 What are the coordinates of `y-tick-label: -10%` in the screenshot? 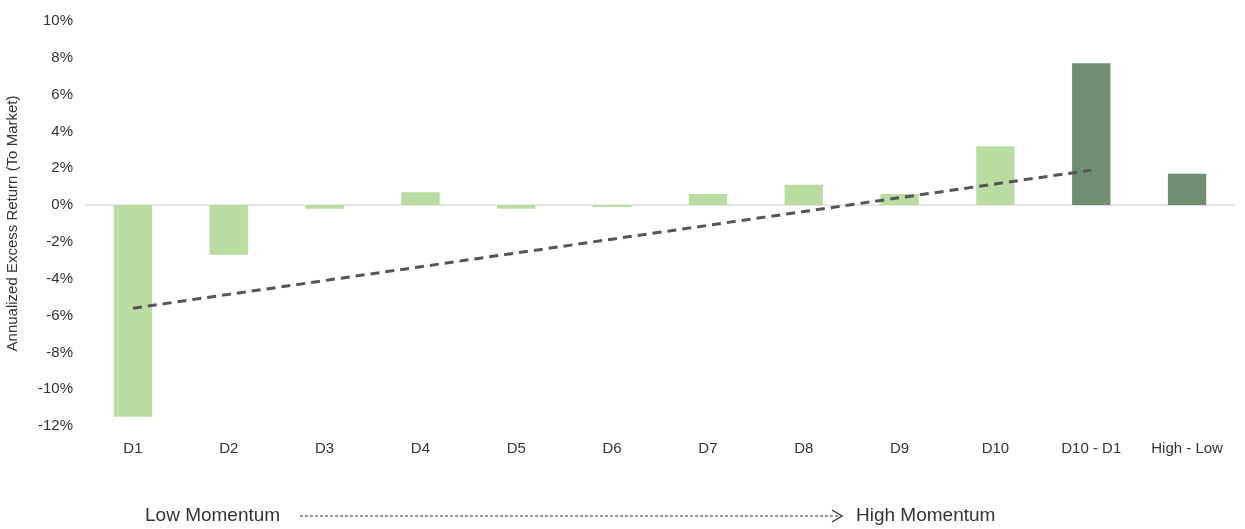 It's located at (55, 388).